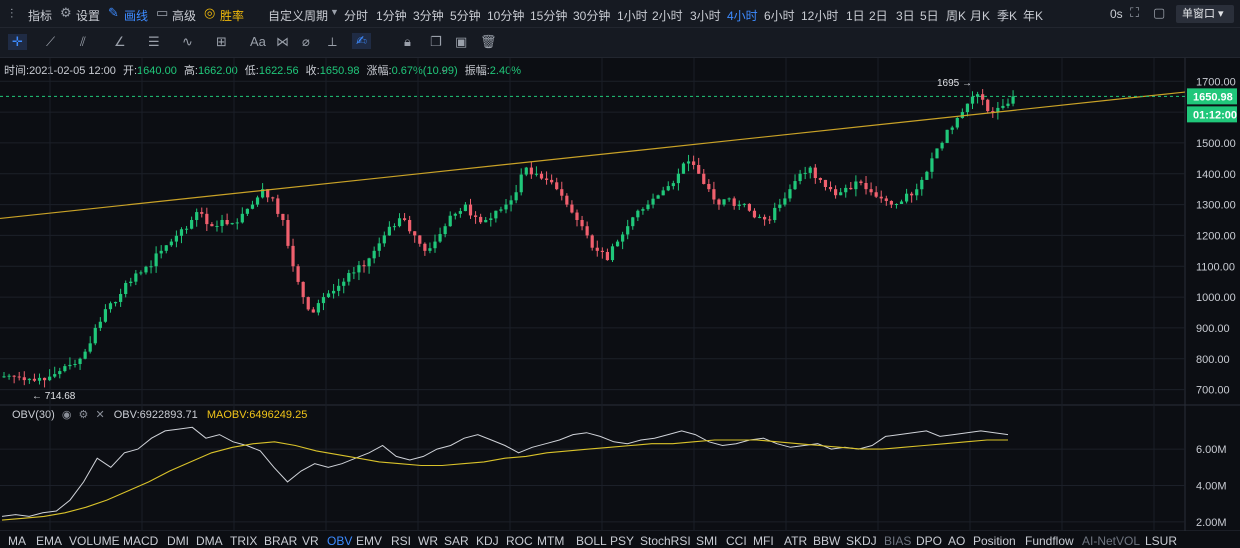 This screenshot has width=1240, height=548. Describe the element at coordinates (461, 41) in the screenshot. I see `screenshot-icon: ▣` at that location.